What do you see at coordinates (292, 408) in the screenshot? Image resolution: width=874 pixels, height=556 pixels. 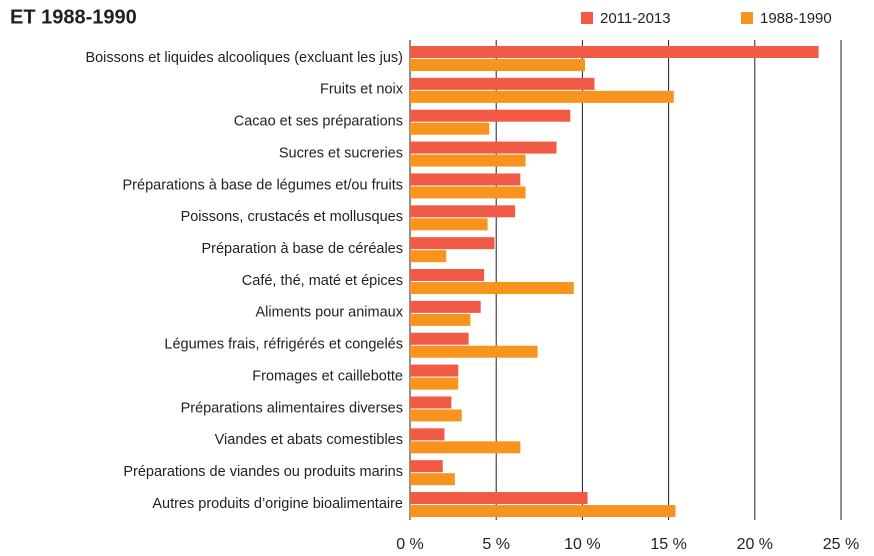 I see `y-tick-label: Préparations alimentaires diverses` at bounding box center [292, 408].